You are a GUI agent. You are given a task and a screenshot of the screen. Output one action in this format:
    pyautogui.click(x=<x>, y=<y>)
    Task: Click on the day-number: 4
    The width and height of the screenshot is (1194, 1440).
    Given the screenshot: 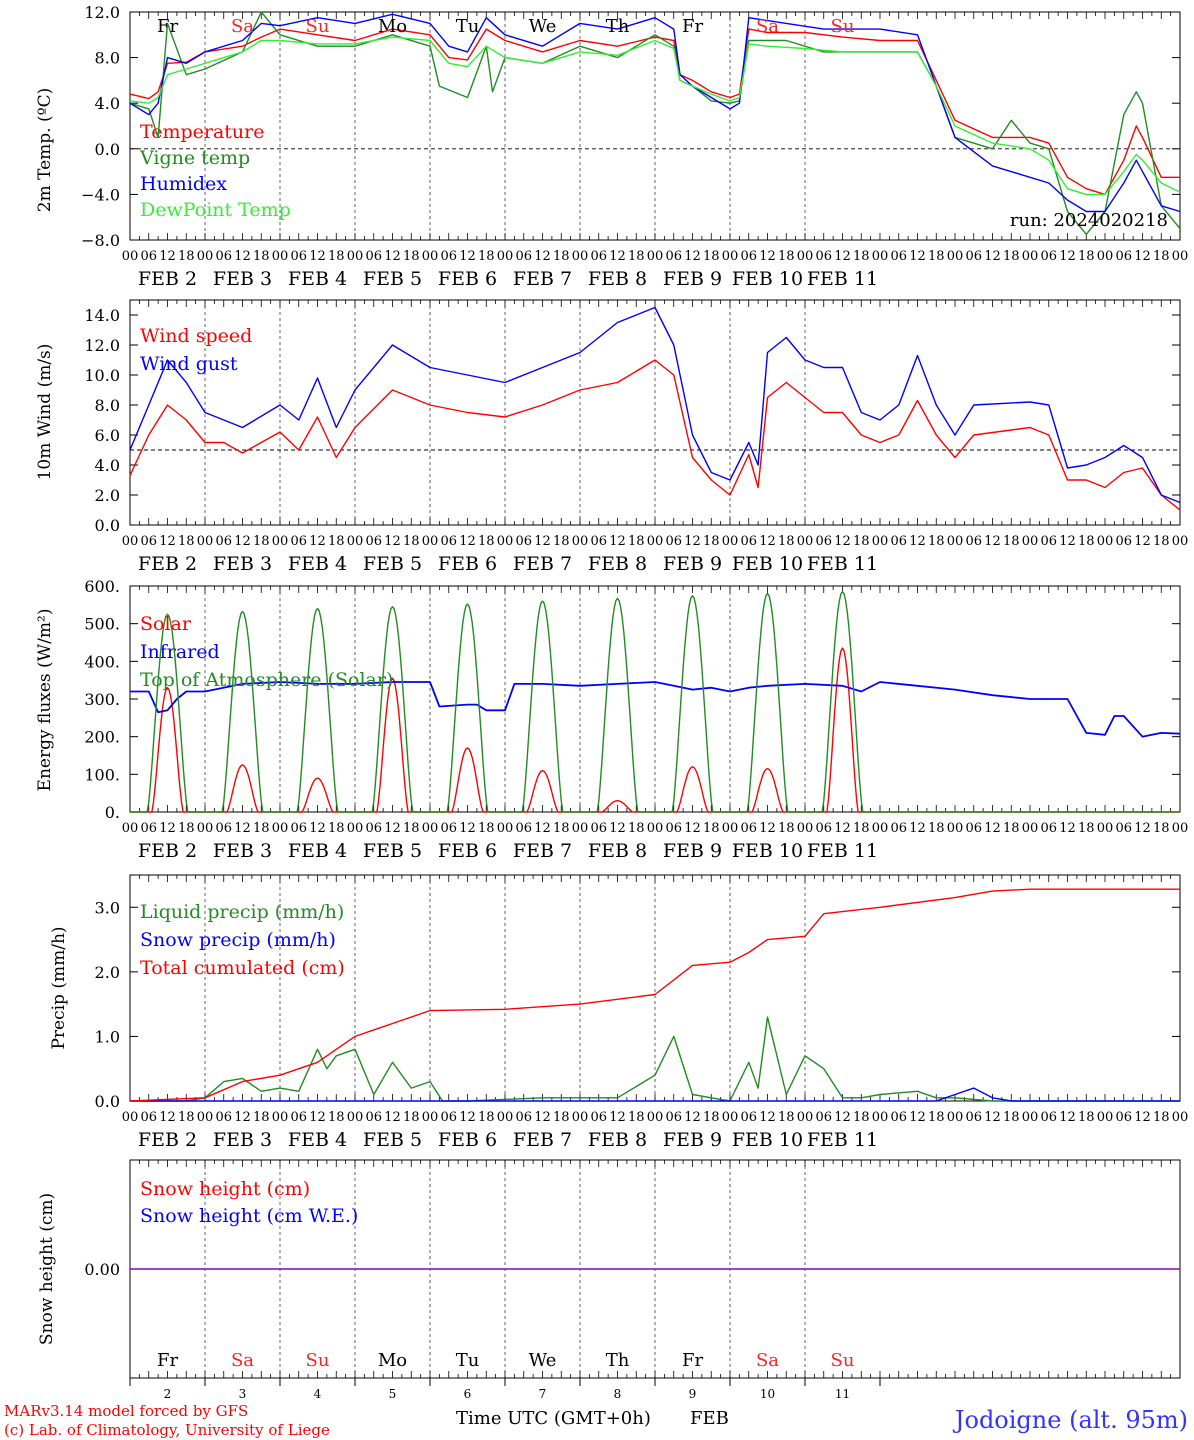 What is the action you would take?
    pyautogui.click(x=318, y=1394)
    